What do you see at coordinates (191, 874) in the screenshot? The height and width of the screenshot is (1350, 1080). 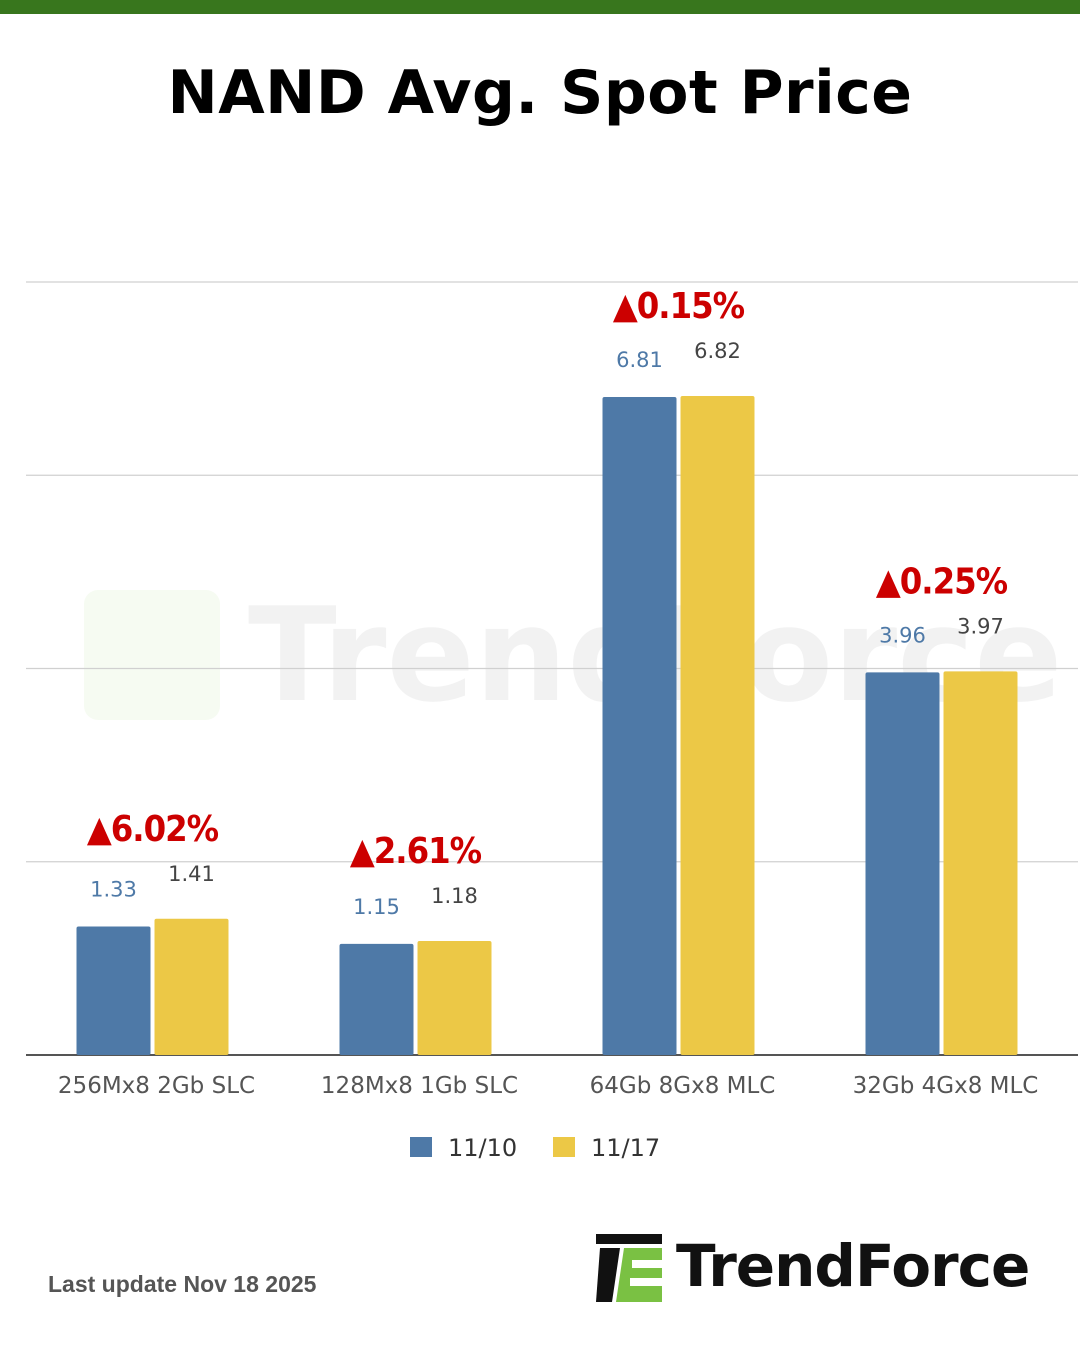 I see `data-label: 1.41` at bounding box center [191, 874].